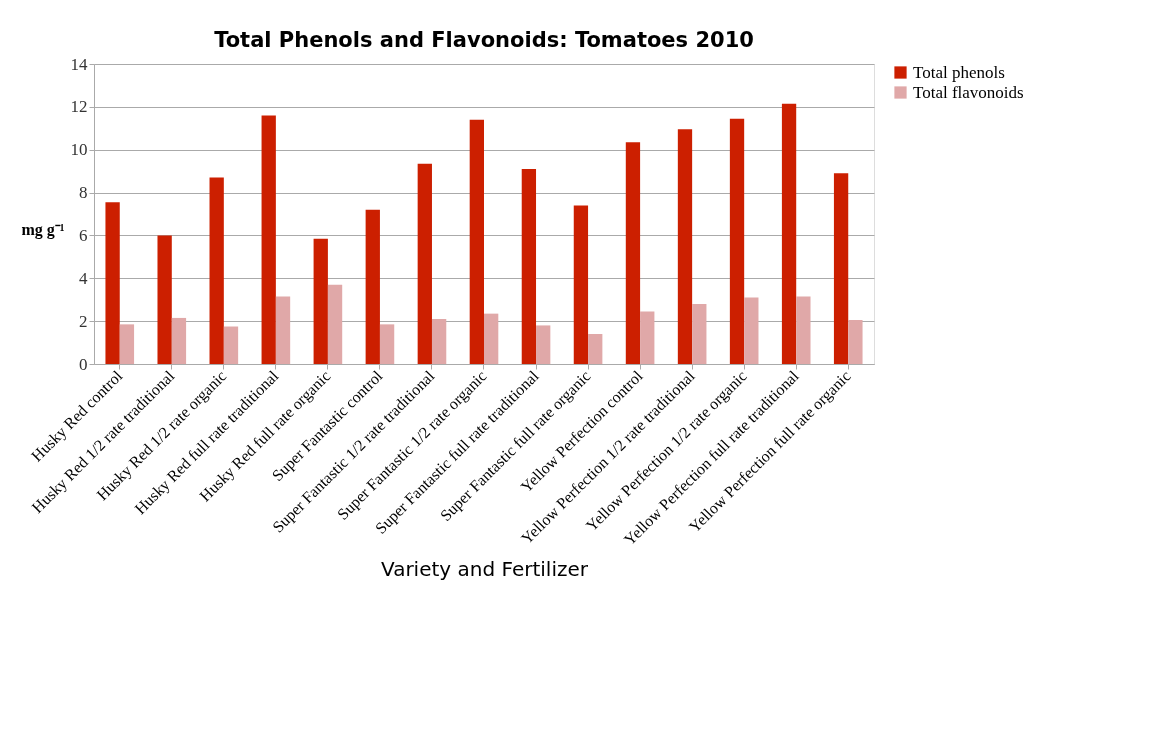 Image resolution: width=1149 pixels, height=740 pixels. Describe the element at coordinates (485, 569) in the screenshot. I see `x-axis-title: Variety and Fertilizer` at that location.